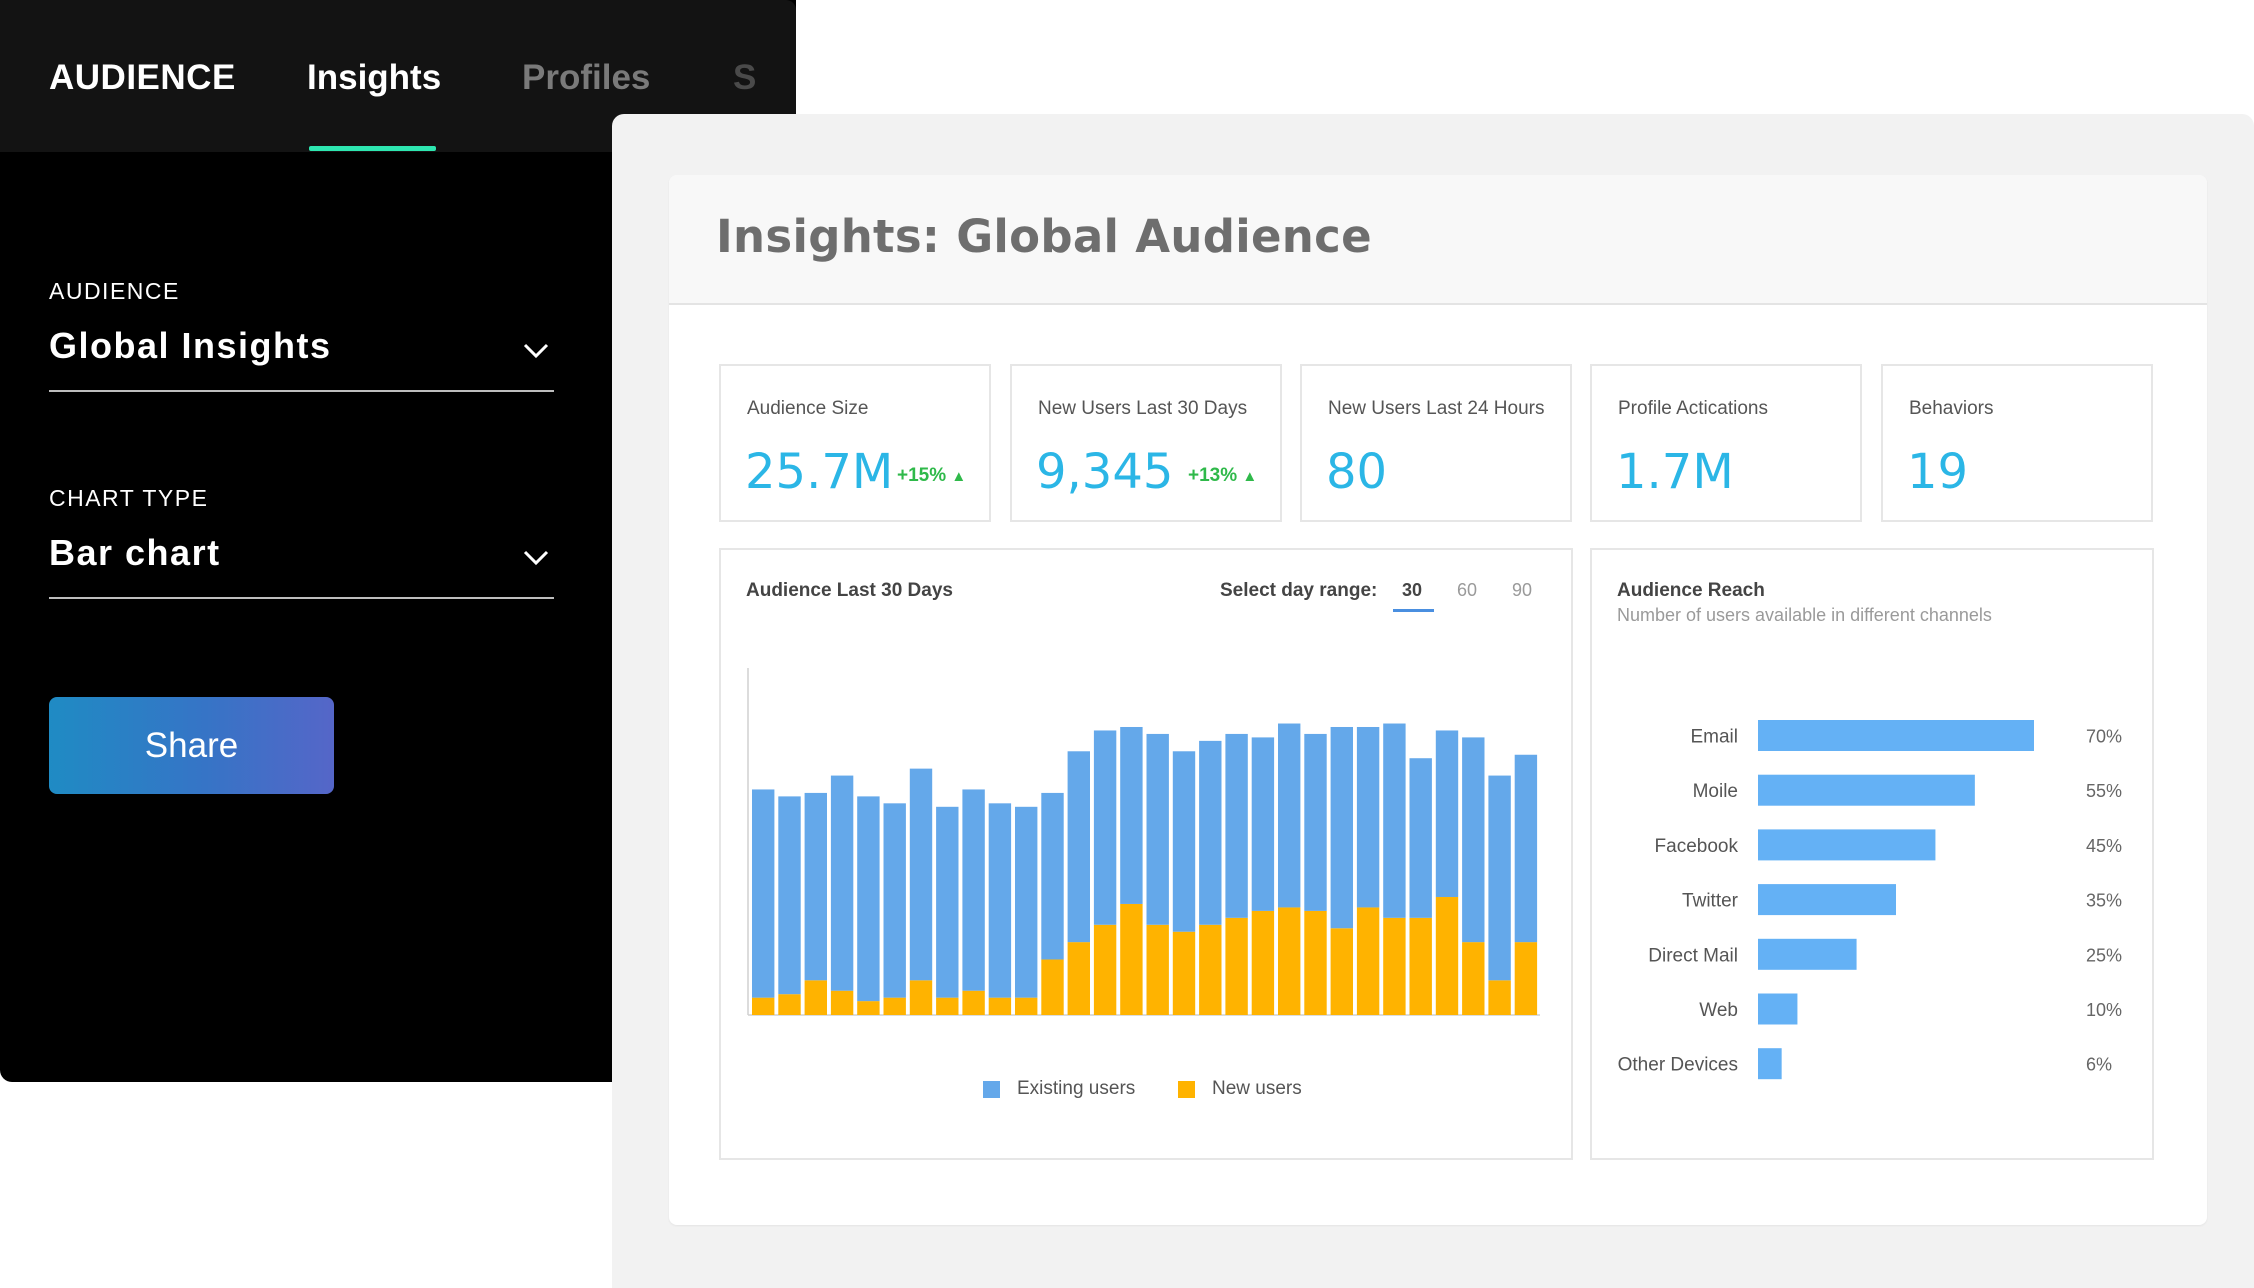 The image size is (2254, 1288). I want to click on legend-swatch-new-users, so click(1186, 1089).